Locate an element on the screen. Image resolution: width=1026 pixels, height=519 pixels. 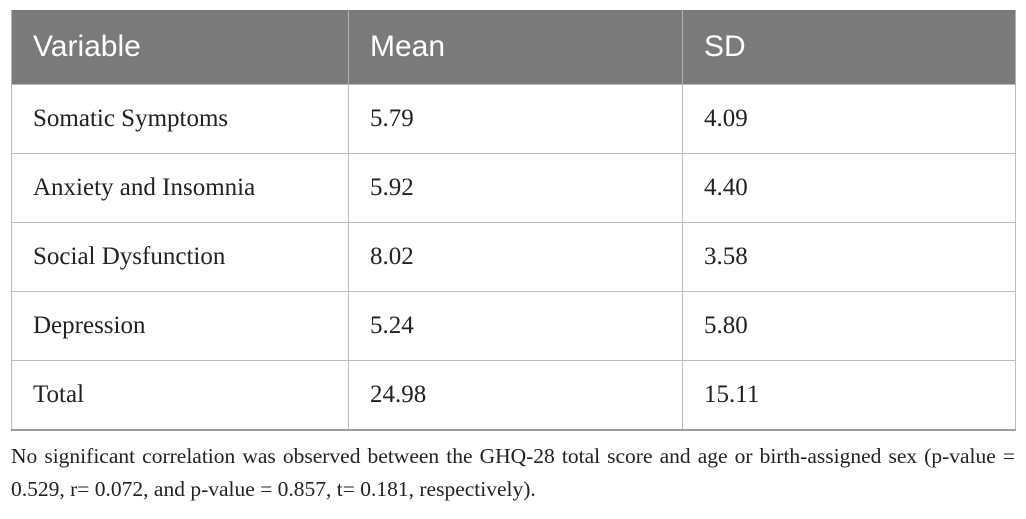
table-row: Social Dysfunction 8.02 3.58 is located at coordinates (513, 256).